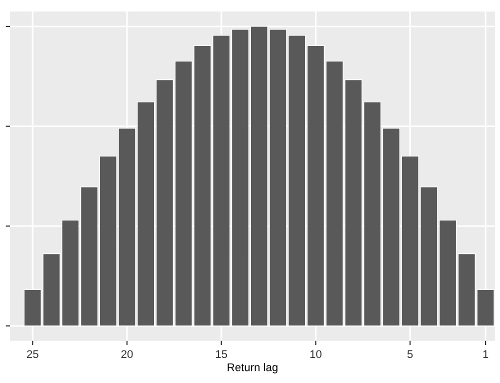  What do you see at coordinates (253, 368) in the screenshot?
I see `x-axis-title: Return lag` at bounding box center [253, 368].